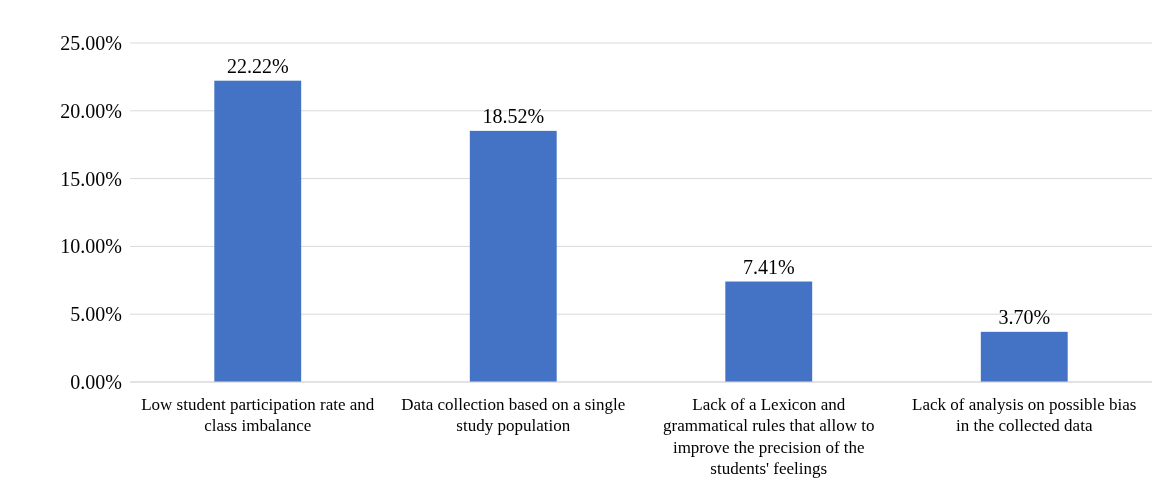 The height and width of the screenshot is (499, 1167). Describe the element at coordinates (1024, 316) in the screenshot. I see `data-label: 3.70%` at that location.